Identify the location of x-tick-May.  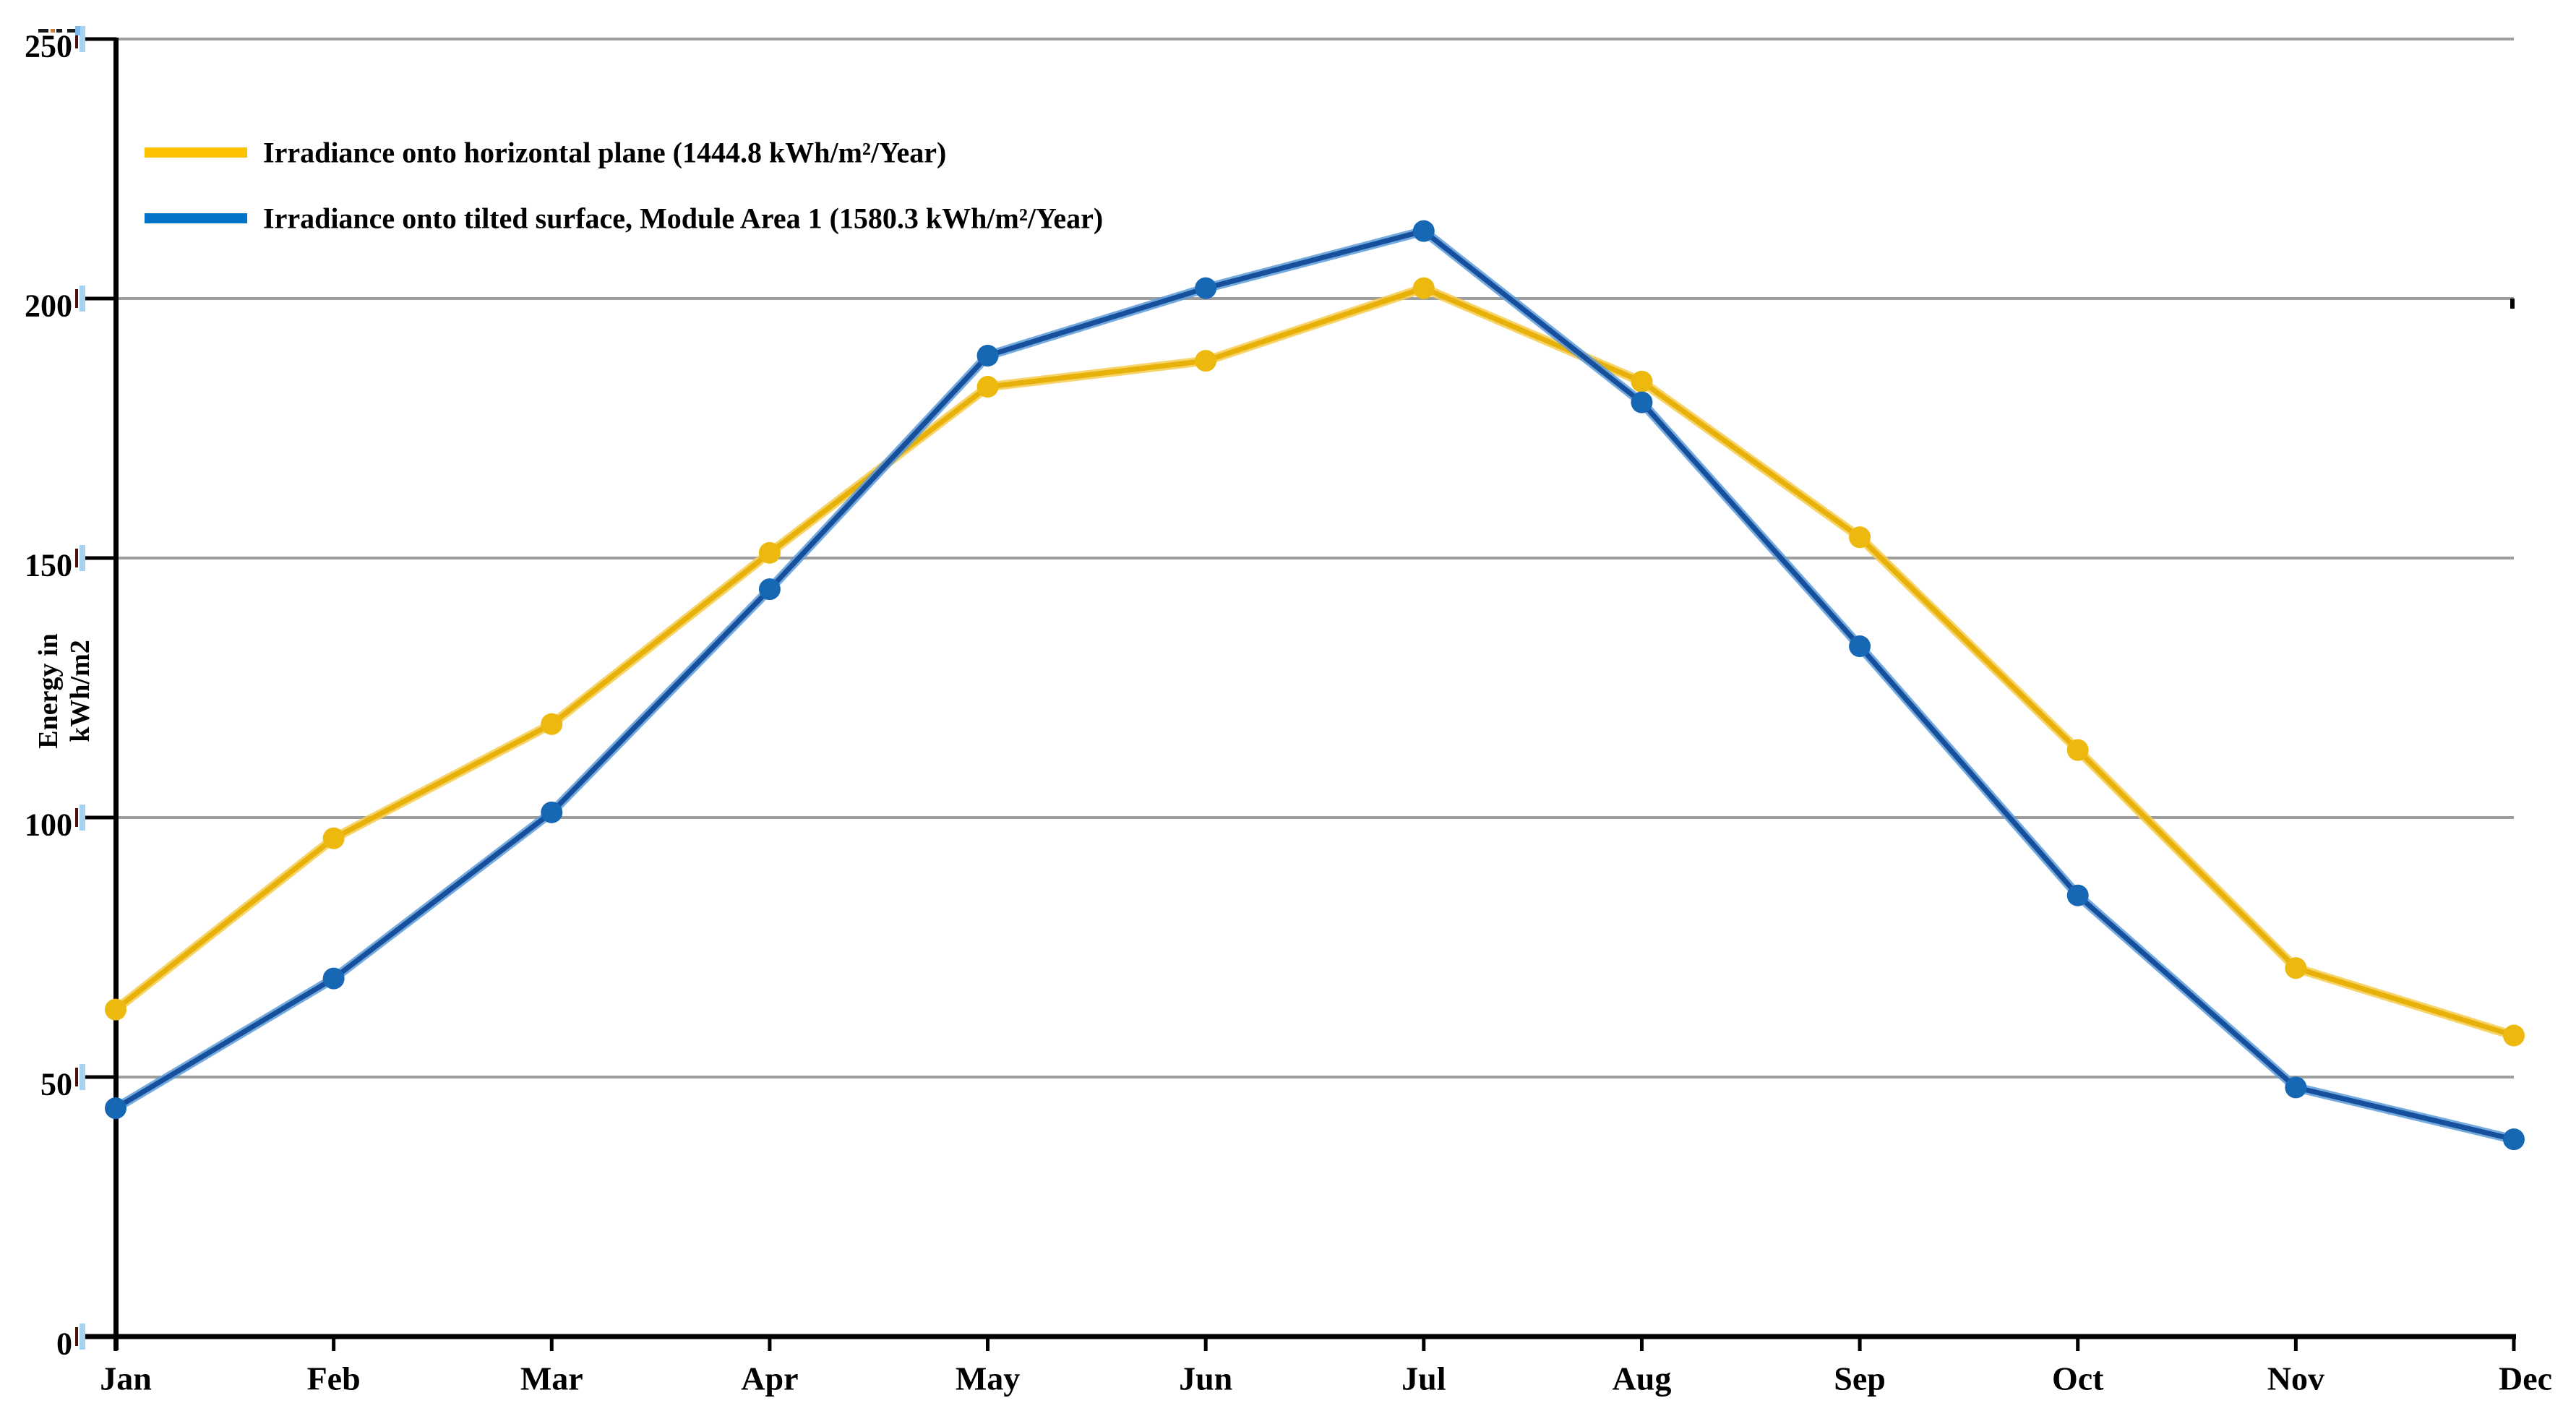
(988, 1344).